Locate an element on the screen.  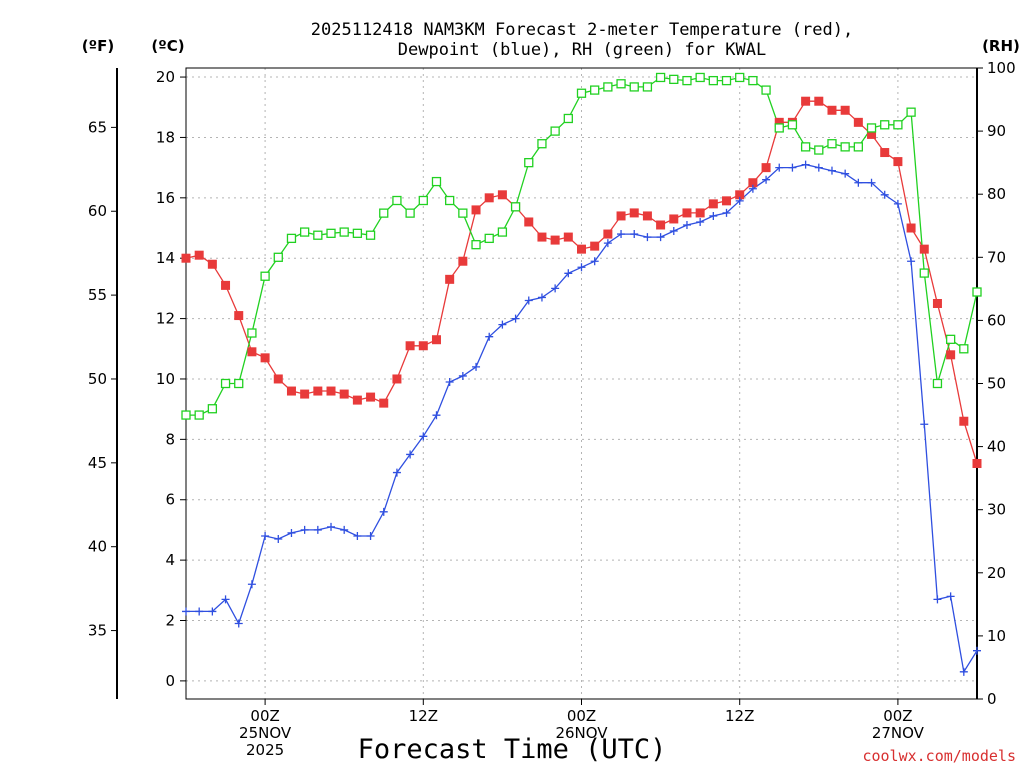
credit-text: coolwx.com/models is located at coordinates (939, 756).